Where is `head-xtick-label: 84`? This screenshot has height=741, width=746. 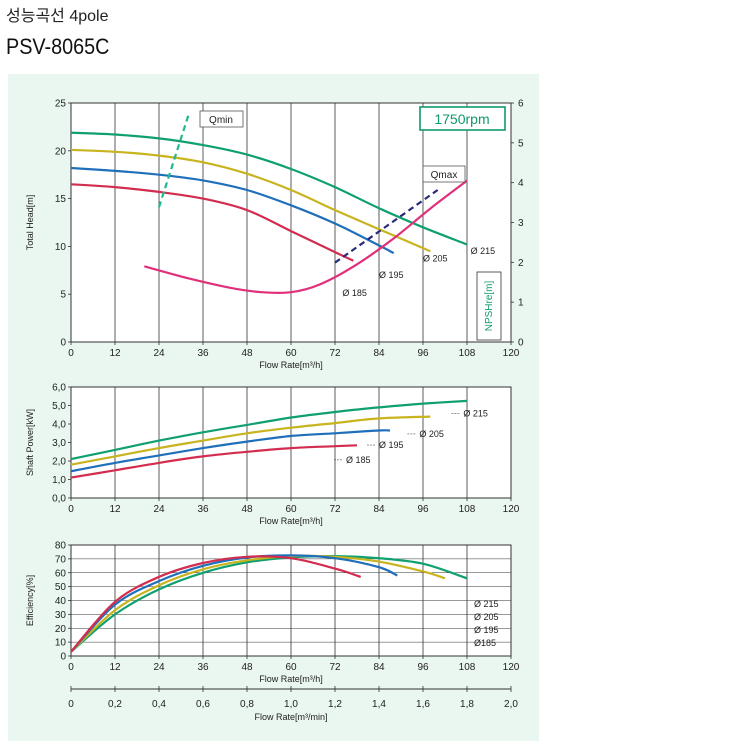 head-xtick-label: 84 is located at coordinates (379, 353).